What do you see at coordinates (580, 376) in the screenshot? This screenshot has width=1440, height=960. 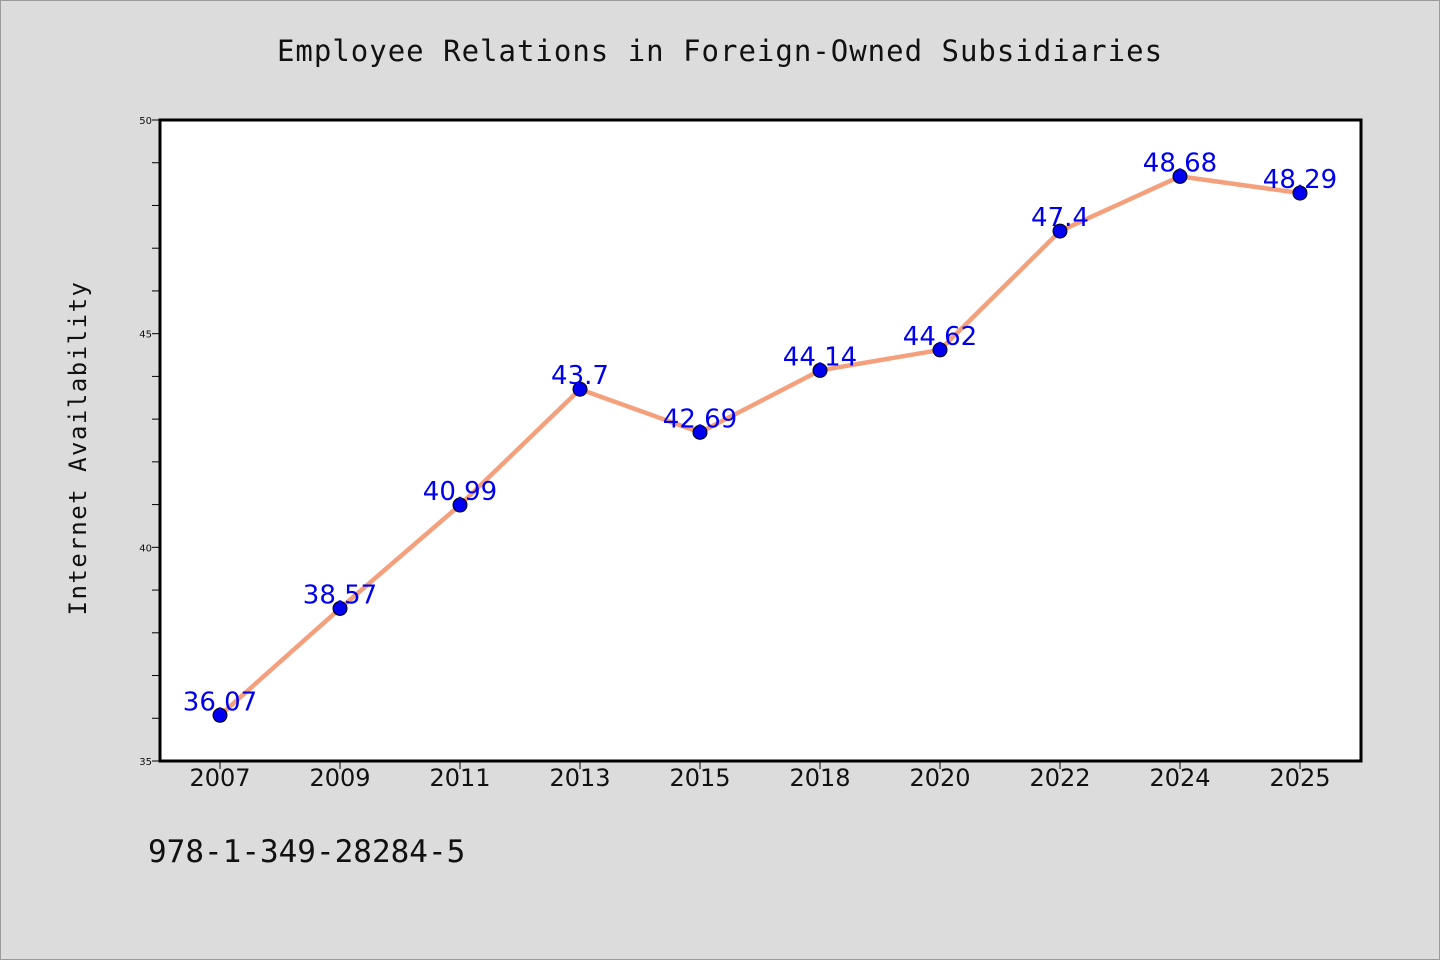 I see `data-label: 43.7` at bounding box center [580, 376].